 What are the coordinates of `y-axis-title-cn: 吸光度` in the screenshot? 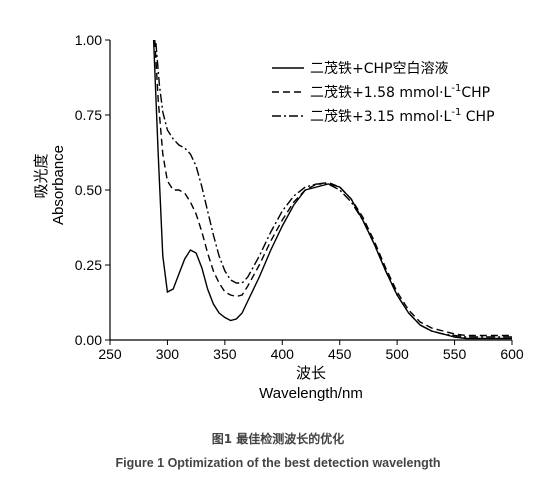 It's located at (41, 175).